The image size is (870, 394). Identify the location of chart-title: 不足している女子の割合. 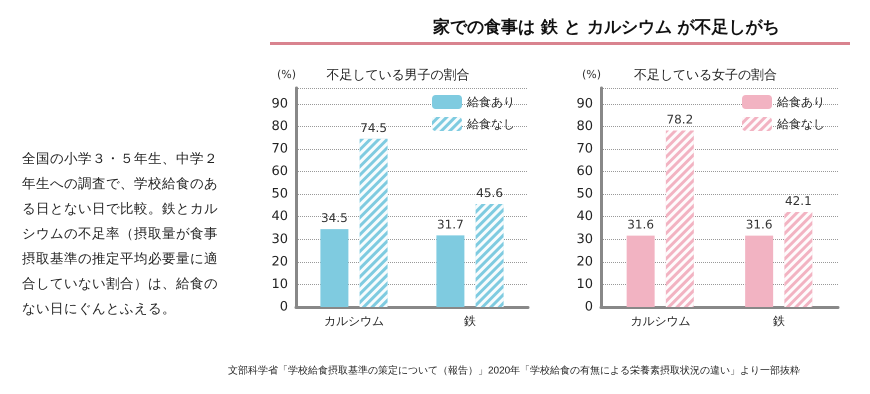
(705, 75).